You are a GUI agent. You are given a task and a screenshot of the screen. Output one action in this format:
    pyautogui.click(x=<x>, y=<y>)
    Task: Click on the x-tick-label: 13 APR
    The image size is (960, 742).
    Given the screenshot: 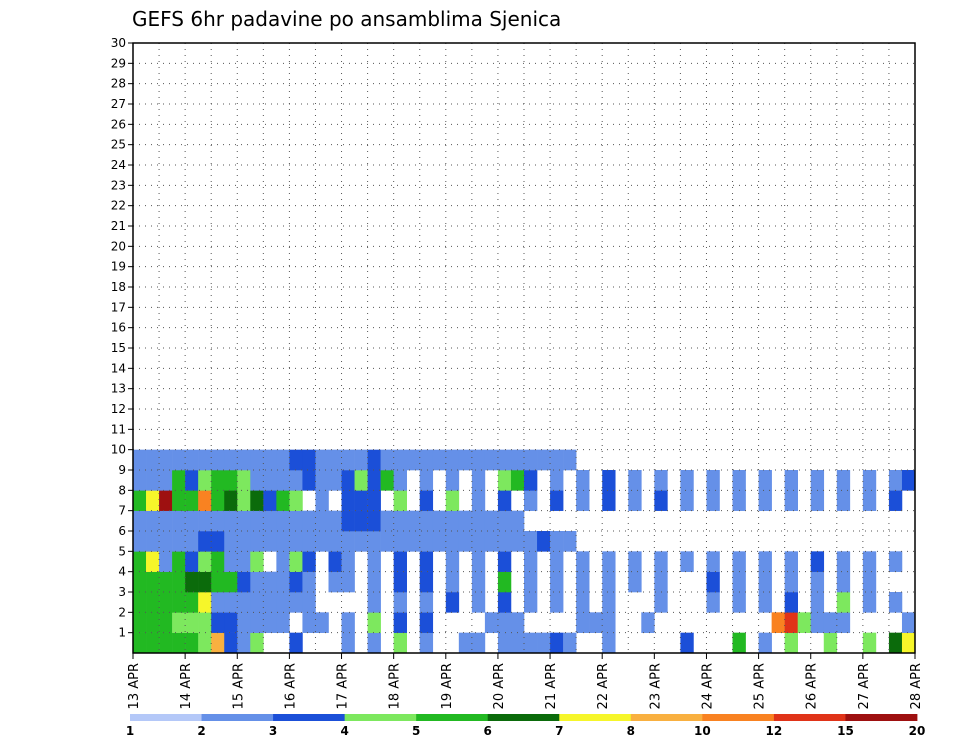 What is the action you would take?
    pyautogui.click(x=134, y=686)
    